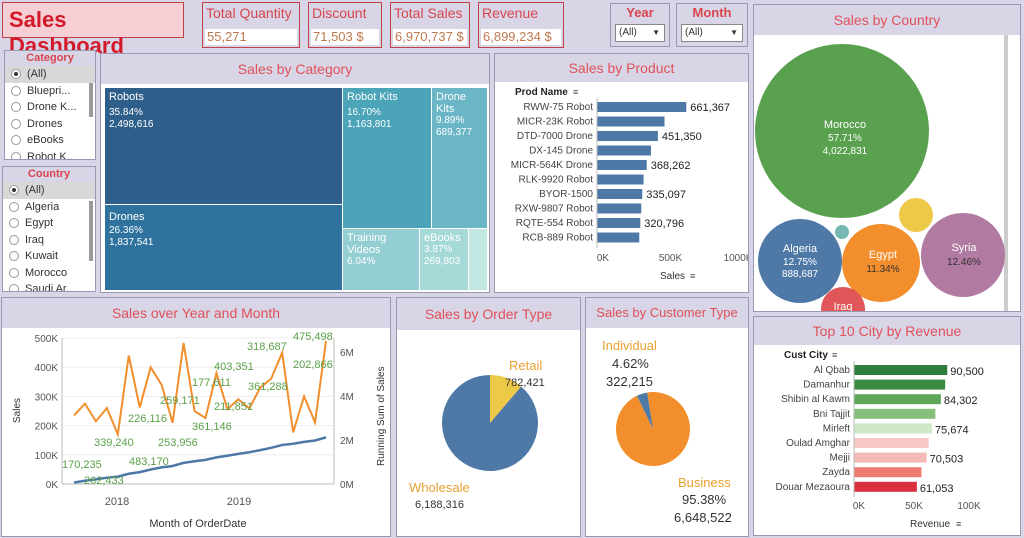 The image size is (1024, 538). Describe the element at coordinates (234, 367) in the screenshot. I see `data-label: 403,351` at that location.